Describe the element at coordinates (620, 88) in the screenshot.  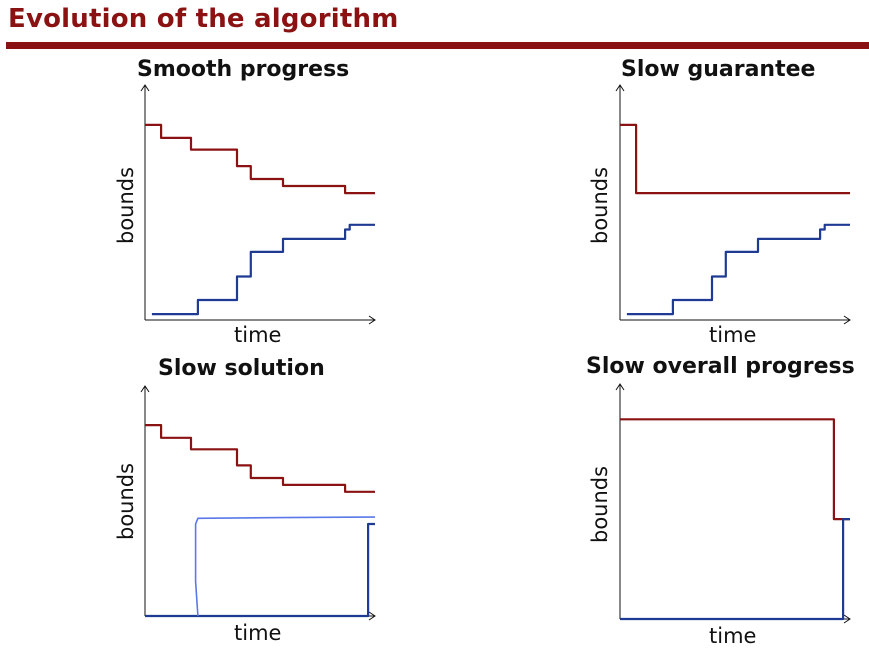
I see `y-axis-arrow-slow-guarantee` at that location.